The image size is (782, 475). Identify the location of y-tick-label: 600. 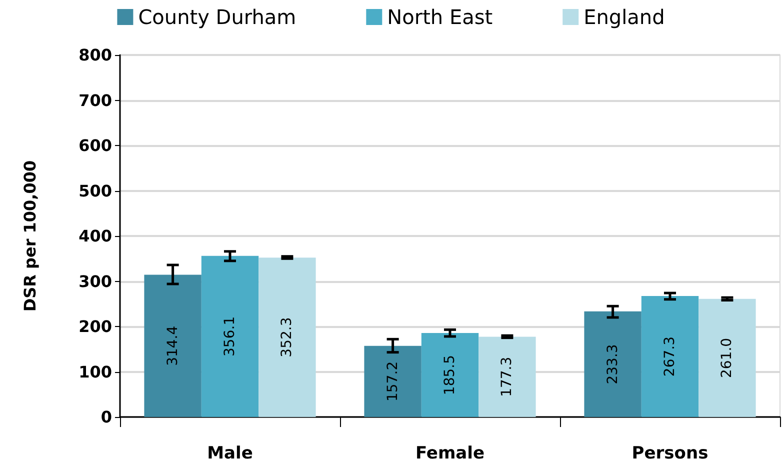
(95, 145).